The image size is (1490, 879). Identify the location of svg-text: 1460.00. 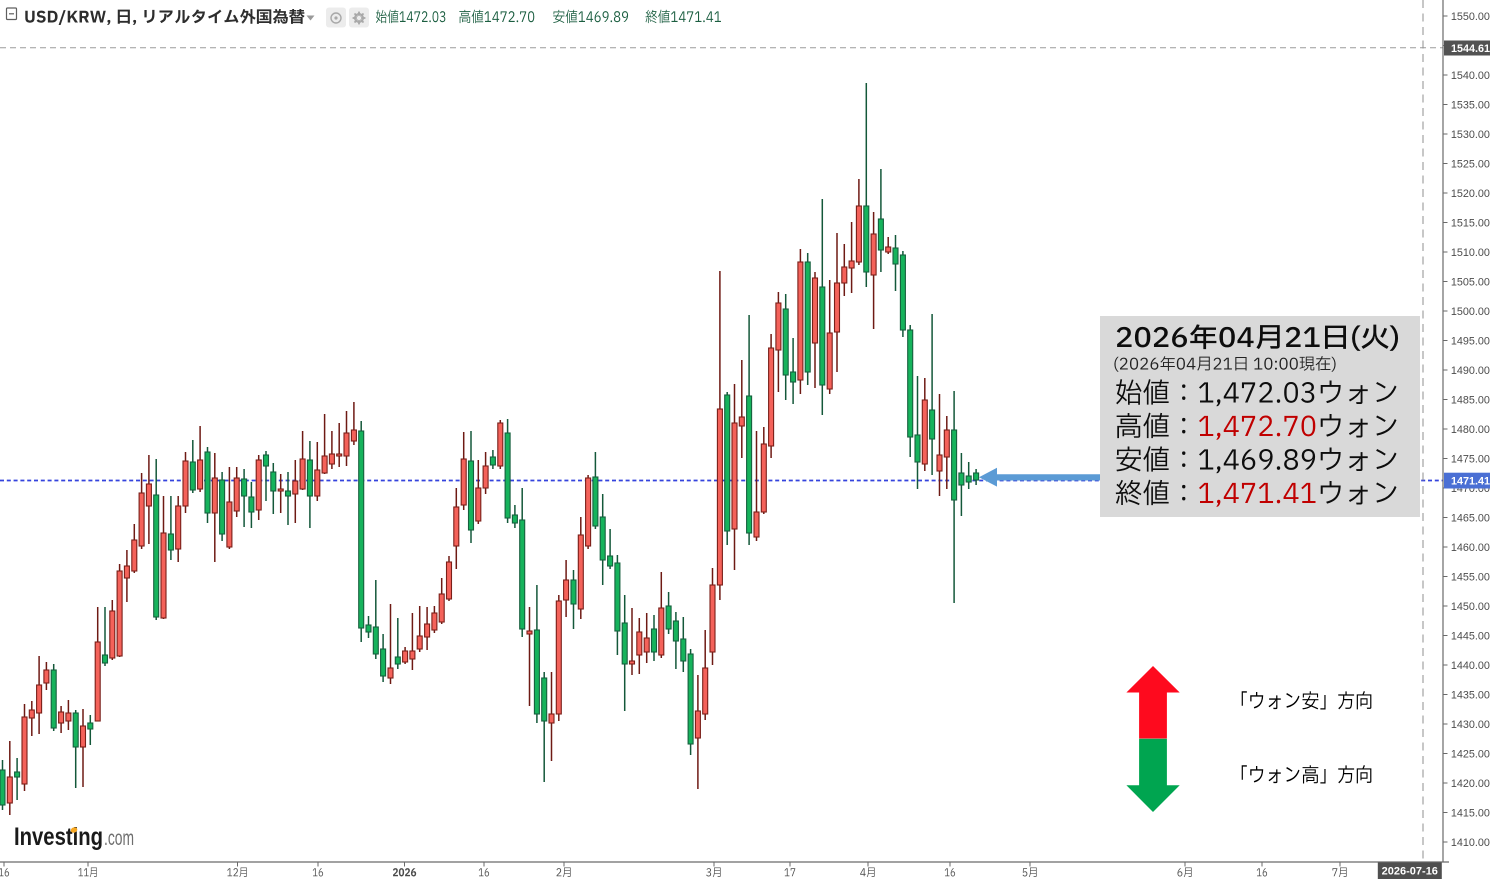
(1470, 548).